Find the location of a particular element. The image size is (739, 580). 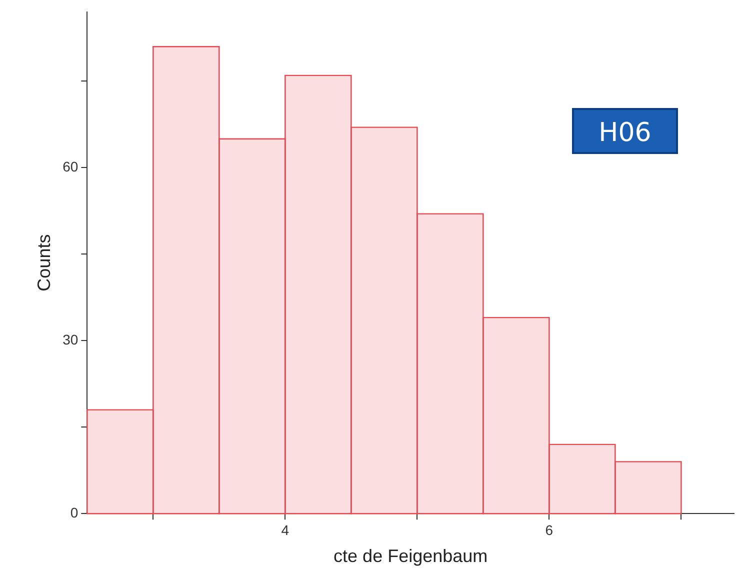

y-tick-label: 60 is located at coordinates (70, 166).